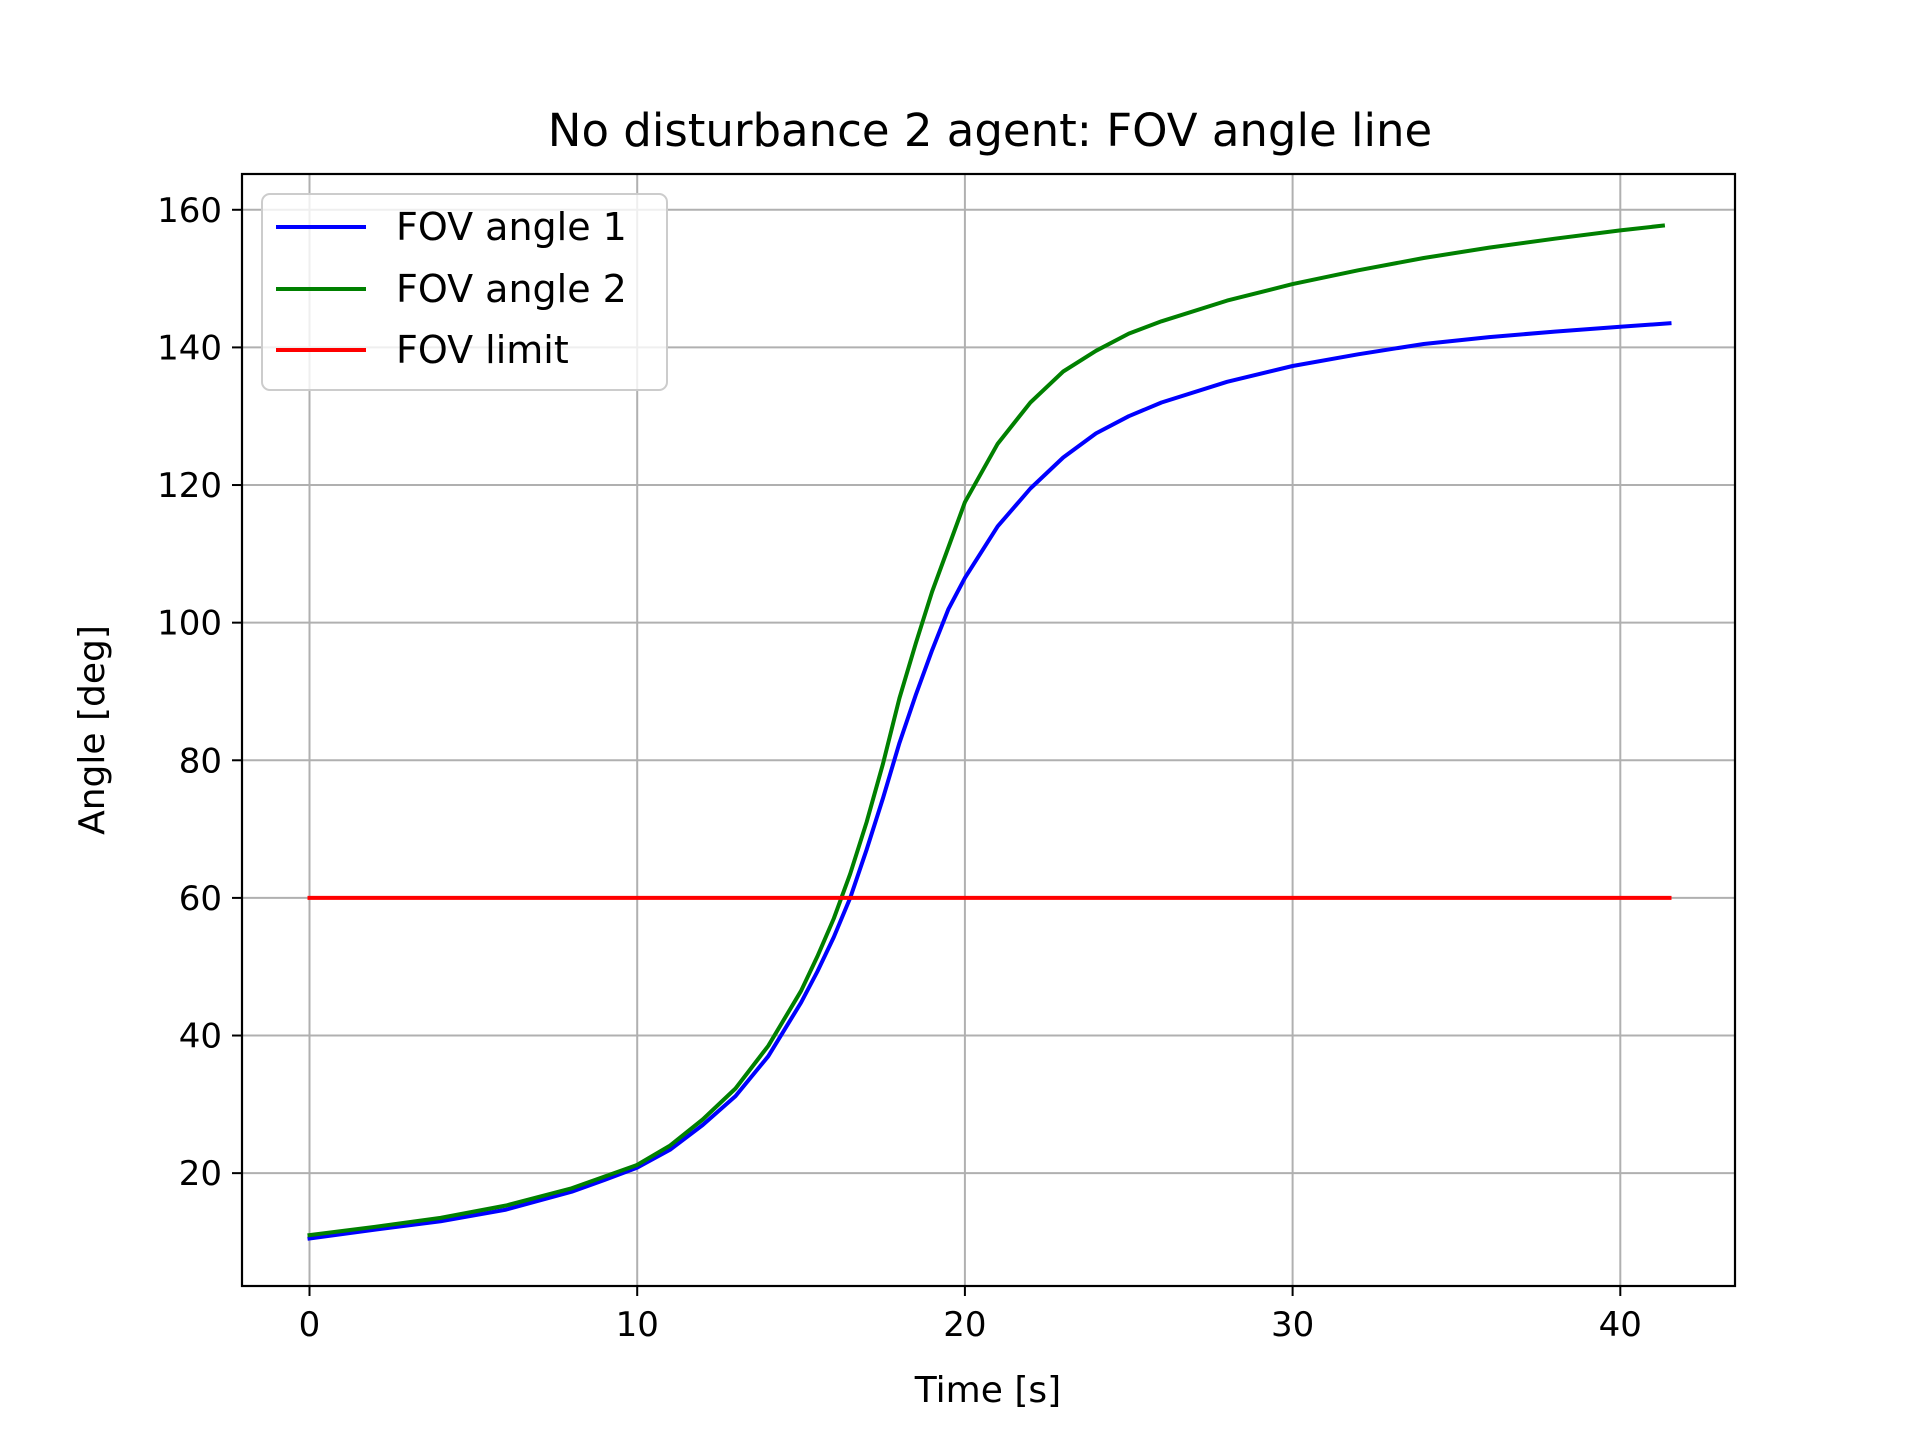 The height and width of the screenshot is (1440, 1920). I want to click on y-tick-label: 100, so click(189, 624).